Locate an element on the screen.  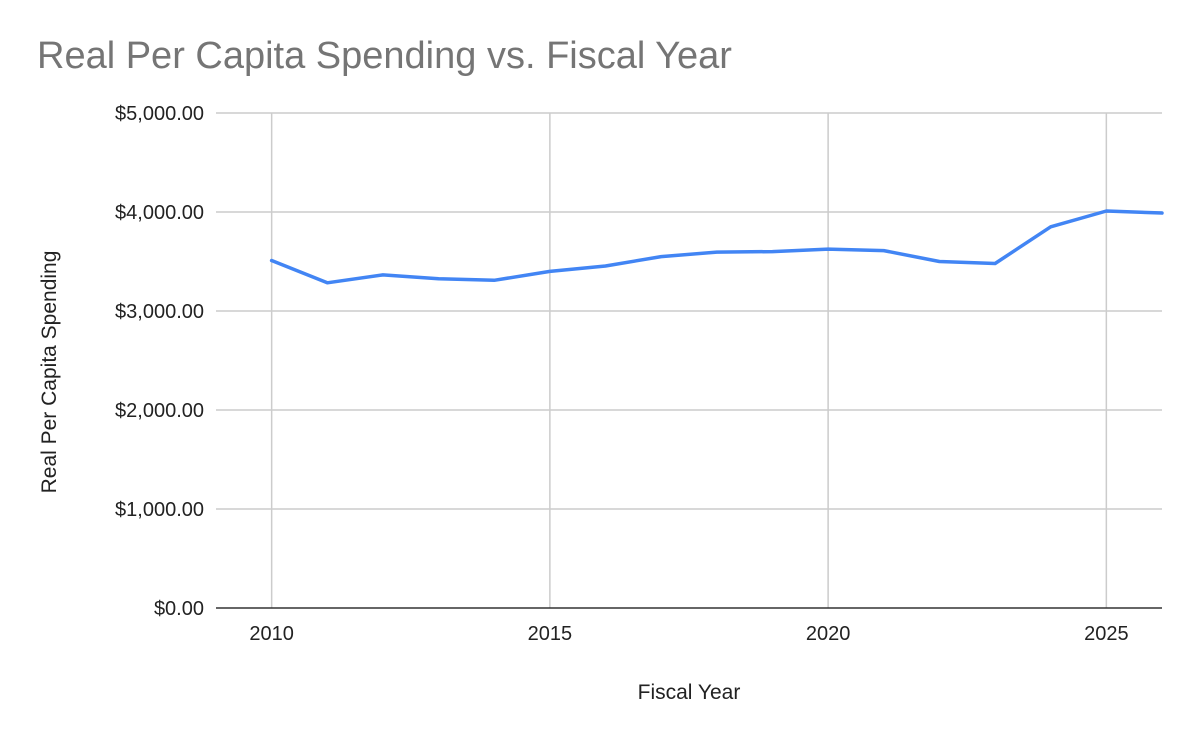
y-tick-label: $4,000.00 is located at coordinates (159, 213).